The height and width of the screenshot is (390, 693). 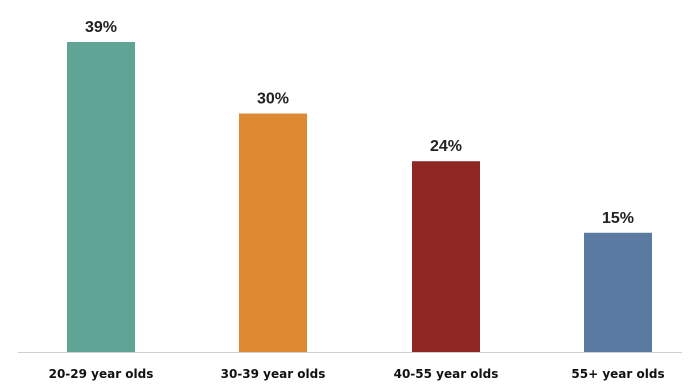 What do you see at coordinates (101, 27) in the screenshot?
I see `data-label-1: 39%` at bounding box center [101, 27].